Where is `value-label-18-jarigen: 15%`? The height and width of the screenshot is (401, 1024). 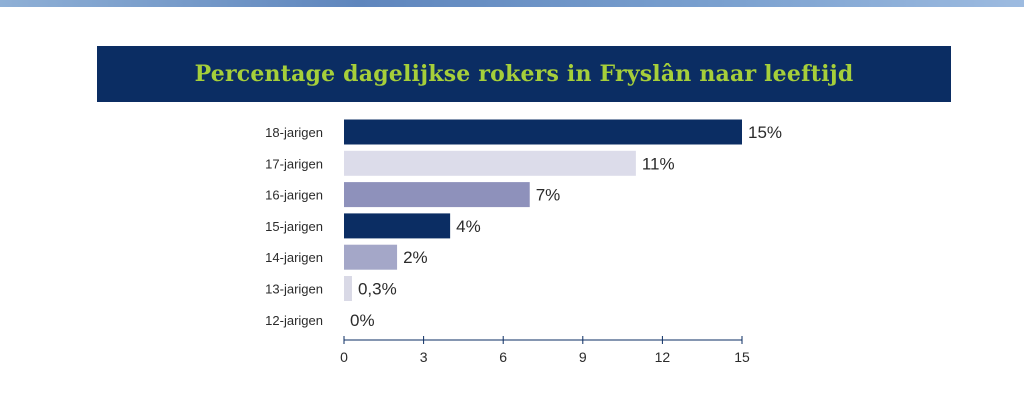 value-label-18-jarigen: 15% is located at coordinates (765, 132).